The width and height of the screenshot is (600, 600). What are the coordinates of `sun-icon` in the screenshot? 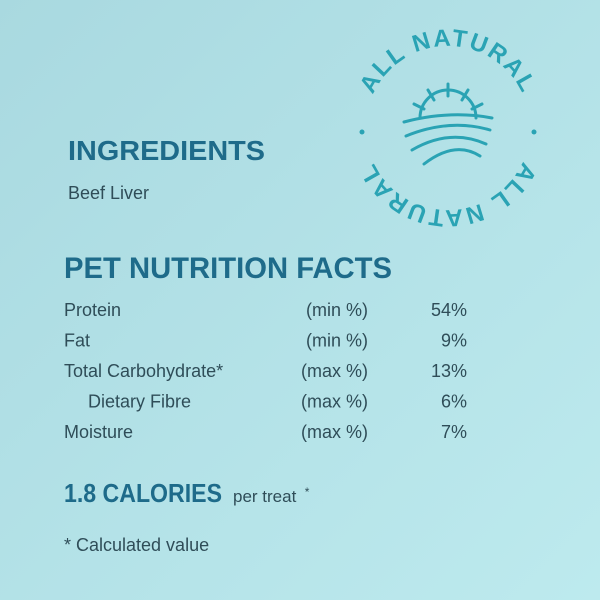 It's located at (448, 124).